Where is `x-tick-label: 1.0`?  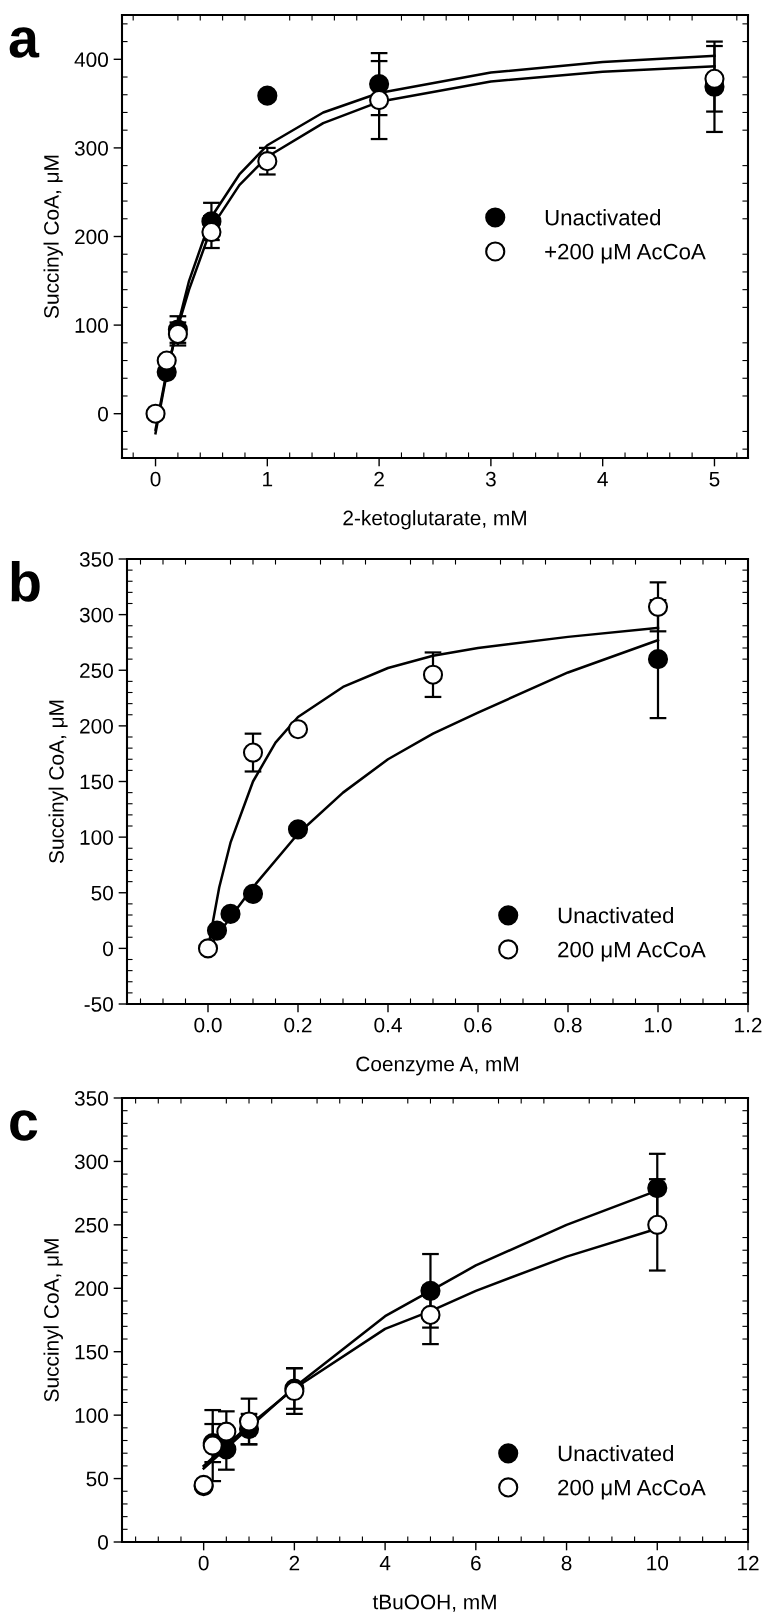
x-tick-label: 1.0 is located at coordinates (658, 1025).